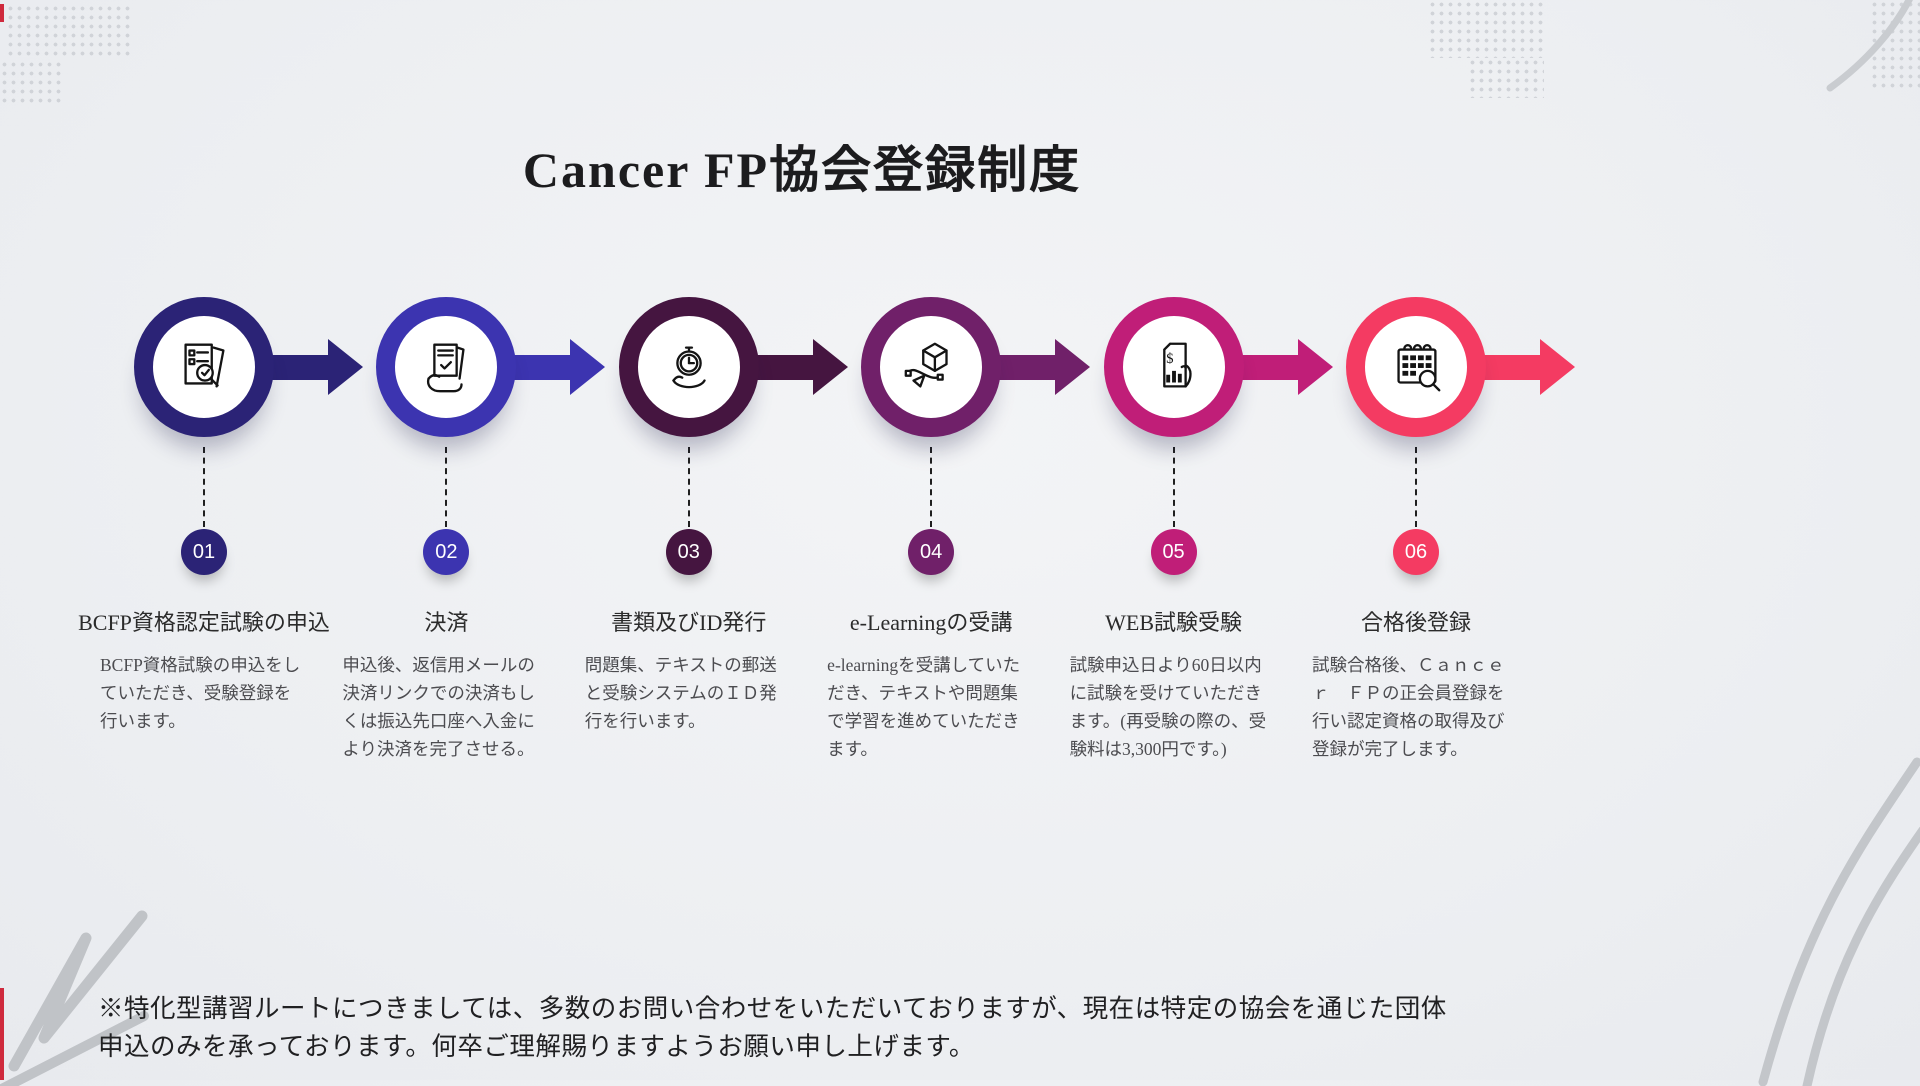  I want to click on step-number-badge: 02, so click(446, 552).